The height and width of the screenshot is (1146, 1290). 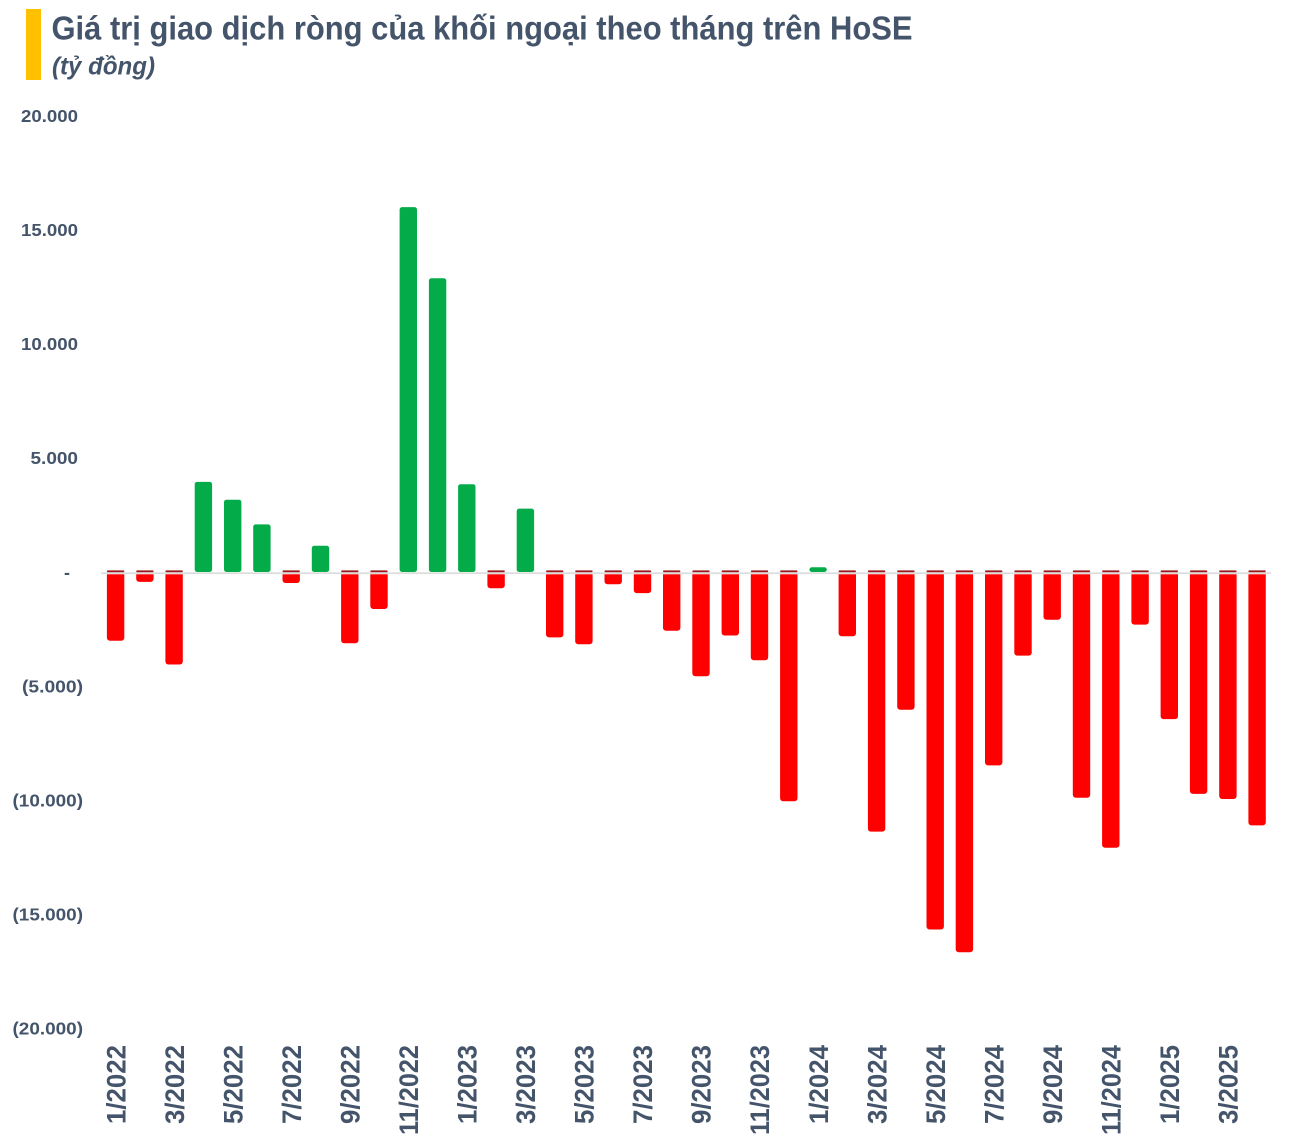 I want to click on svg-text: 9/2022, so click(x=351, y=1084).